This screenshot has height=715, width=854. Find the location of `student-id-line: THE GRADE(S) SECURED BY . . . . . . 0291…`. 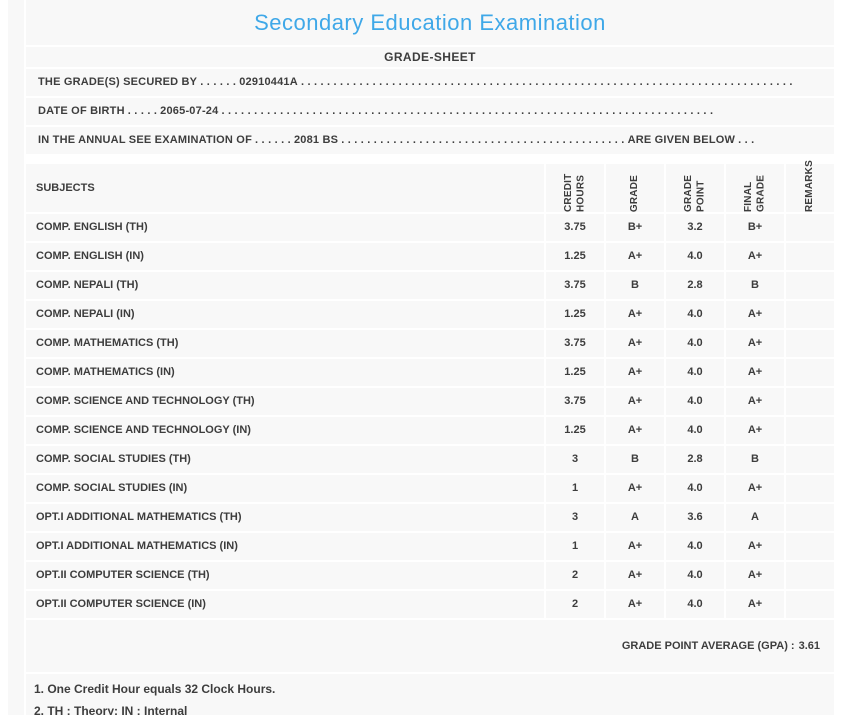

student-id-line: THE GRADE(S) SECURED BY . . . . . . 0291… is located at coordinates (430, 83).